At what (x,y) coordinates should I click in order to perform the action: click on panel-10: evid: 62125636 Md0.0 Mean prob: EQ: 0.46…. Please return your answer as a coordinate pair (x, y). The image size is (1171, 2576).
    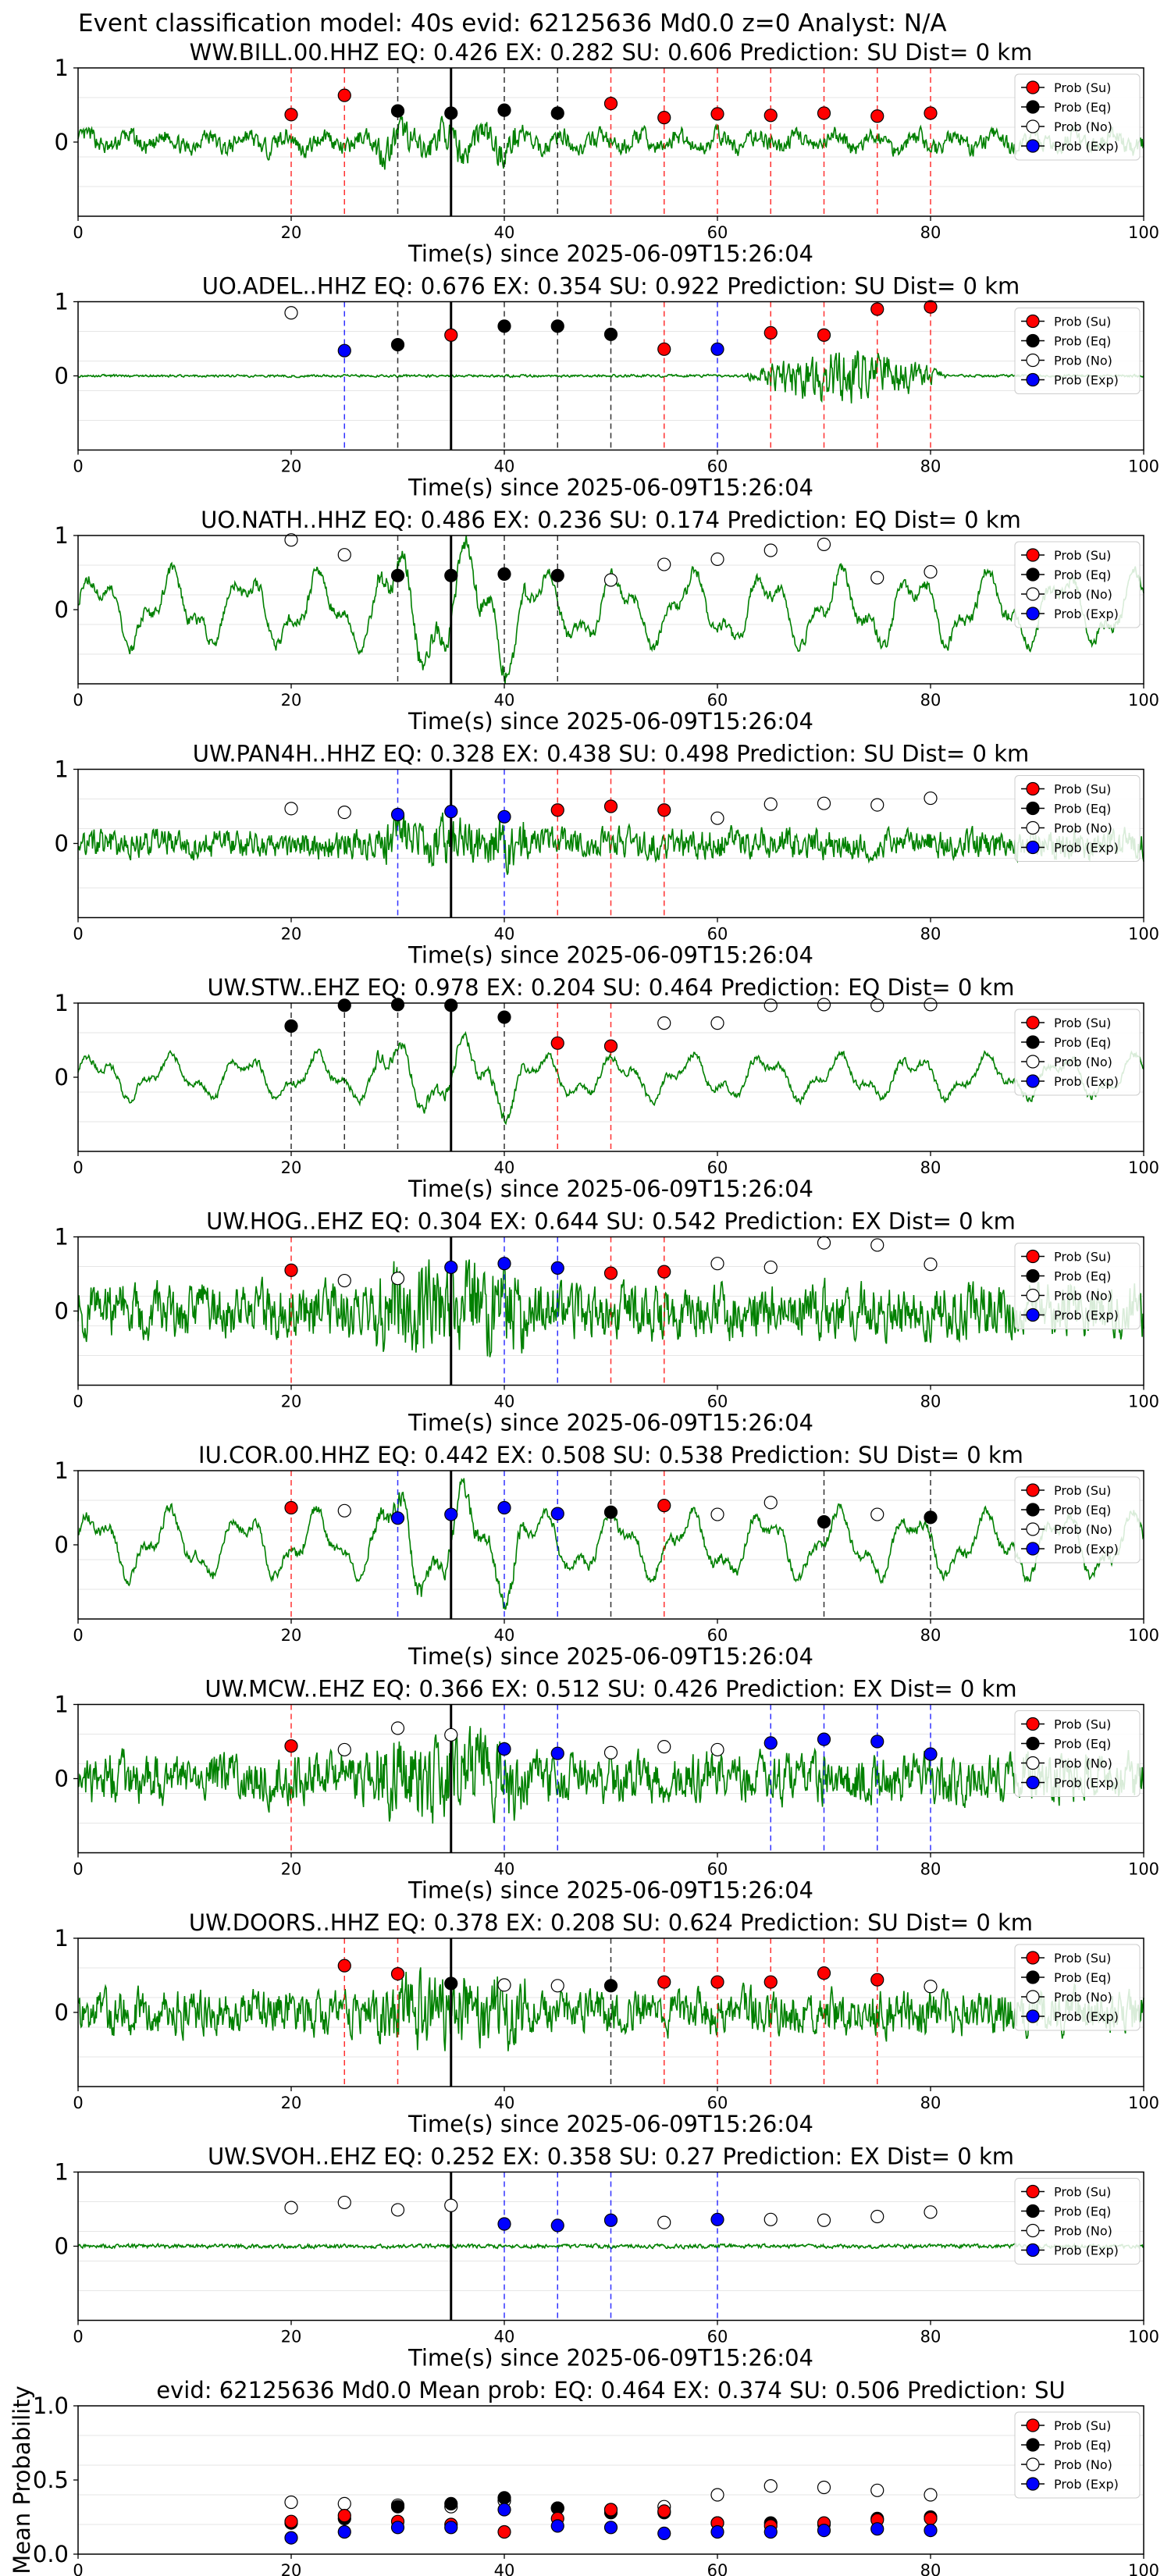
    Looking at the image, I should click on (584, 2476).